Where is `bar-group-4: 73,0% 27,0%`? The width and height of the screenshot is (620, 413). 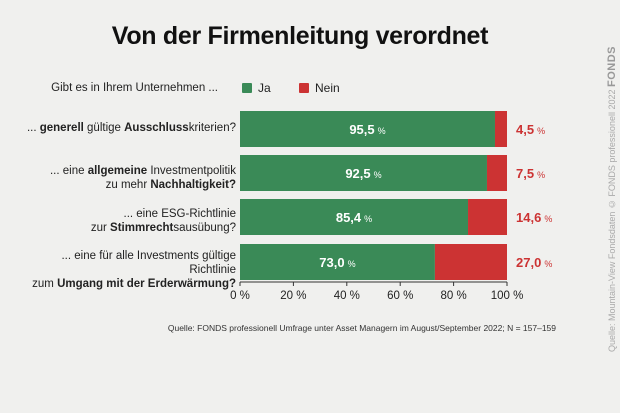
bar-group-4: 73,0% 27,0% is located at coordinates (396, 262).